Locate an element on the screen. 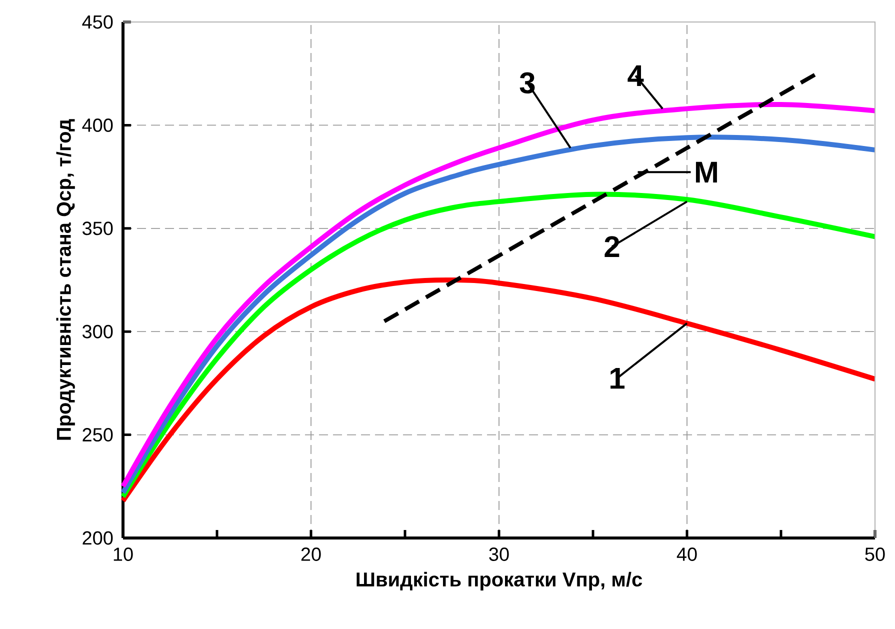 Image resolution: width=895 pixels, height=629 pixels. x-tick-label: 10 is located at coordinates (123, 554).